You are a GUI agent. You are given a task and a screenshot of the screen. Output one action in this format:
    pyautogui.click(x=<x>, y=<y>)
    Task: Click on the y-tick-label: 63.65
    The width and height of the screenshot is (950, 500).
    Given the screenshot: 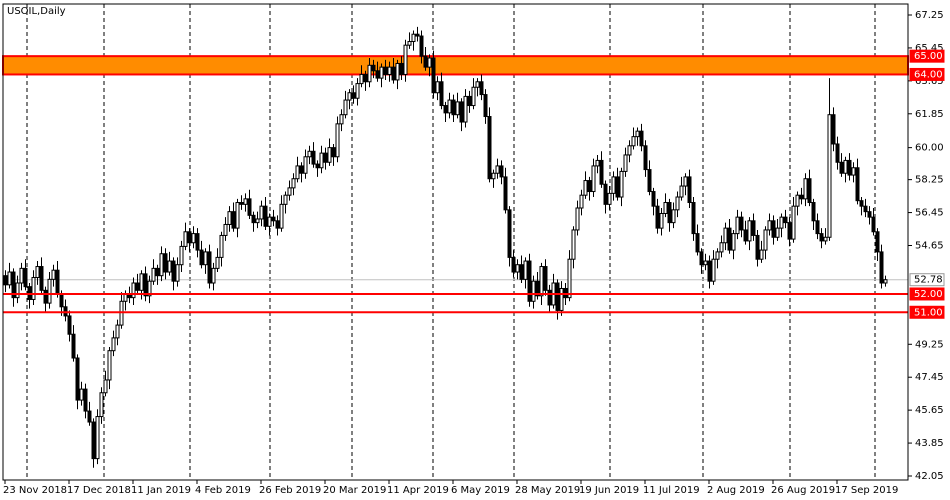 What is the action you would take?
    pyautogui.click(x=929, y=81)
    